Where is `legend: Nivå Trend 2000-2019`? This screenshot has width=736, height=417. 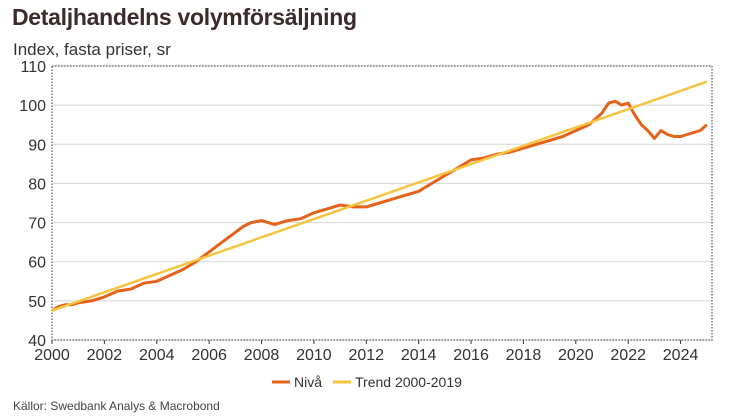
legend: Nivå Trend 2000-2019 is located at coordinates (367, 382).